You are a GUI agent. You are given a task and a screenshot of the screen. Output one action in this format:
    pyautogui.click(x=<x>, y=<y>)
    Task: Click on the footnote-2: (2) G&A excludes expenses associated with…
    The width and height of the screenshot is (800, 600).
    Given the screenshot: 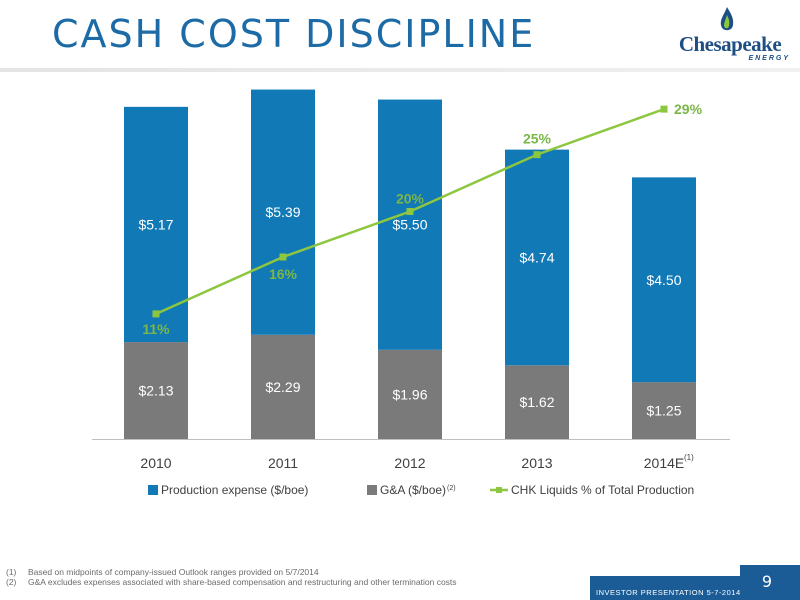 What is the action you would take?
    pyautogui.click(x=231, y=582)
    